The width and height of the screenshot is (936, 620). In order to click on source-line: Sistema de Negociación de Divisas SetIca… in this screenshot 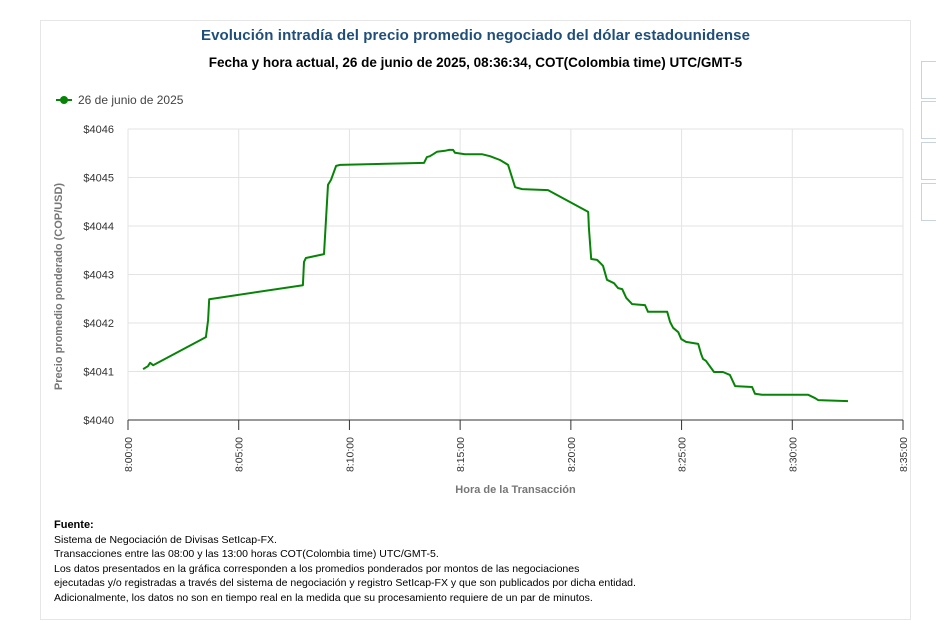, I will do `click(165, 539)`.